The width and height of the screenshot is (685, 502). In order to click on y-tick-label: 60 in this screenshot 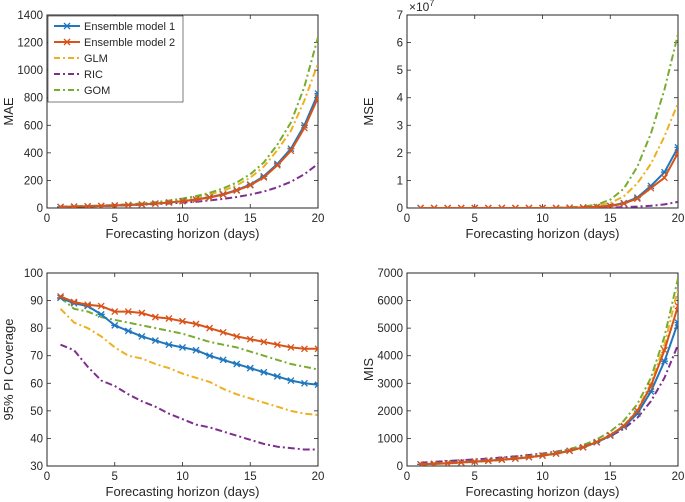, I will do `click(36, 384)`.